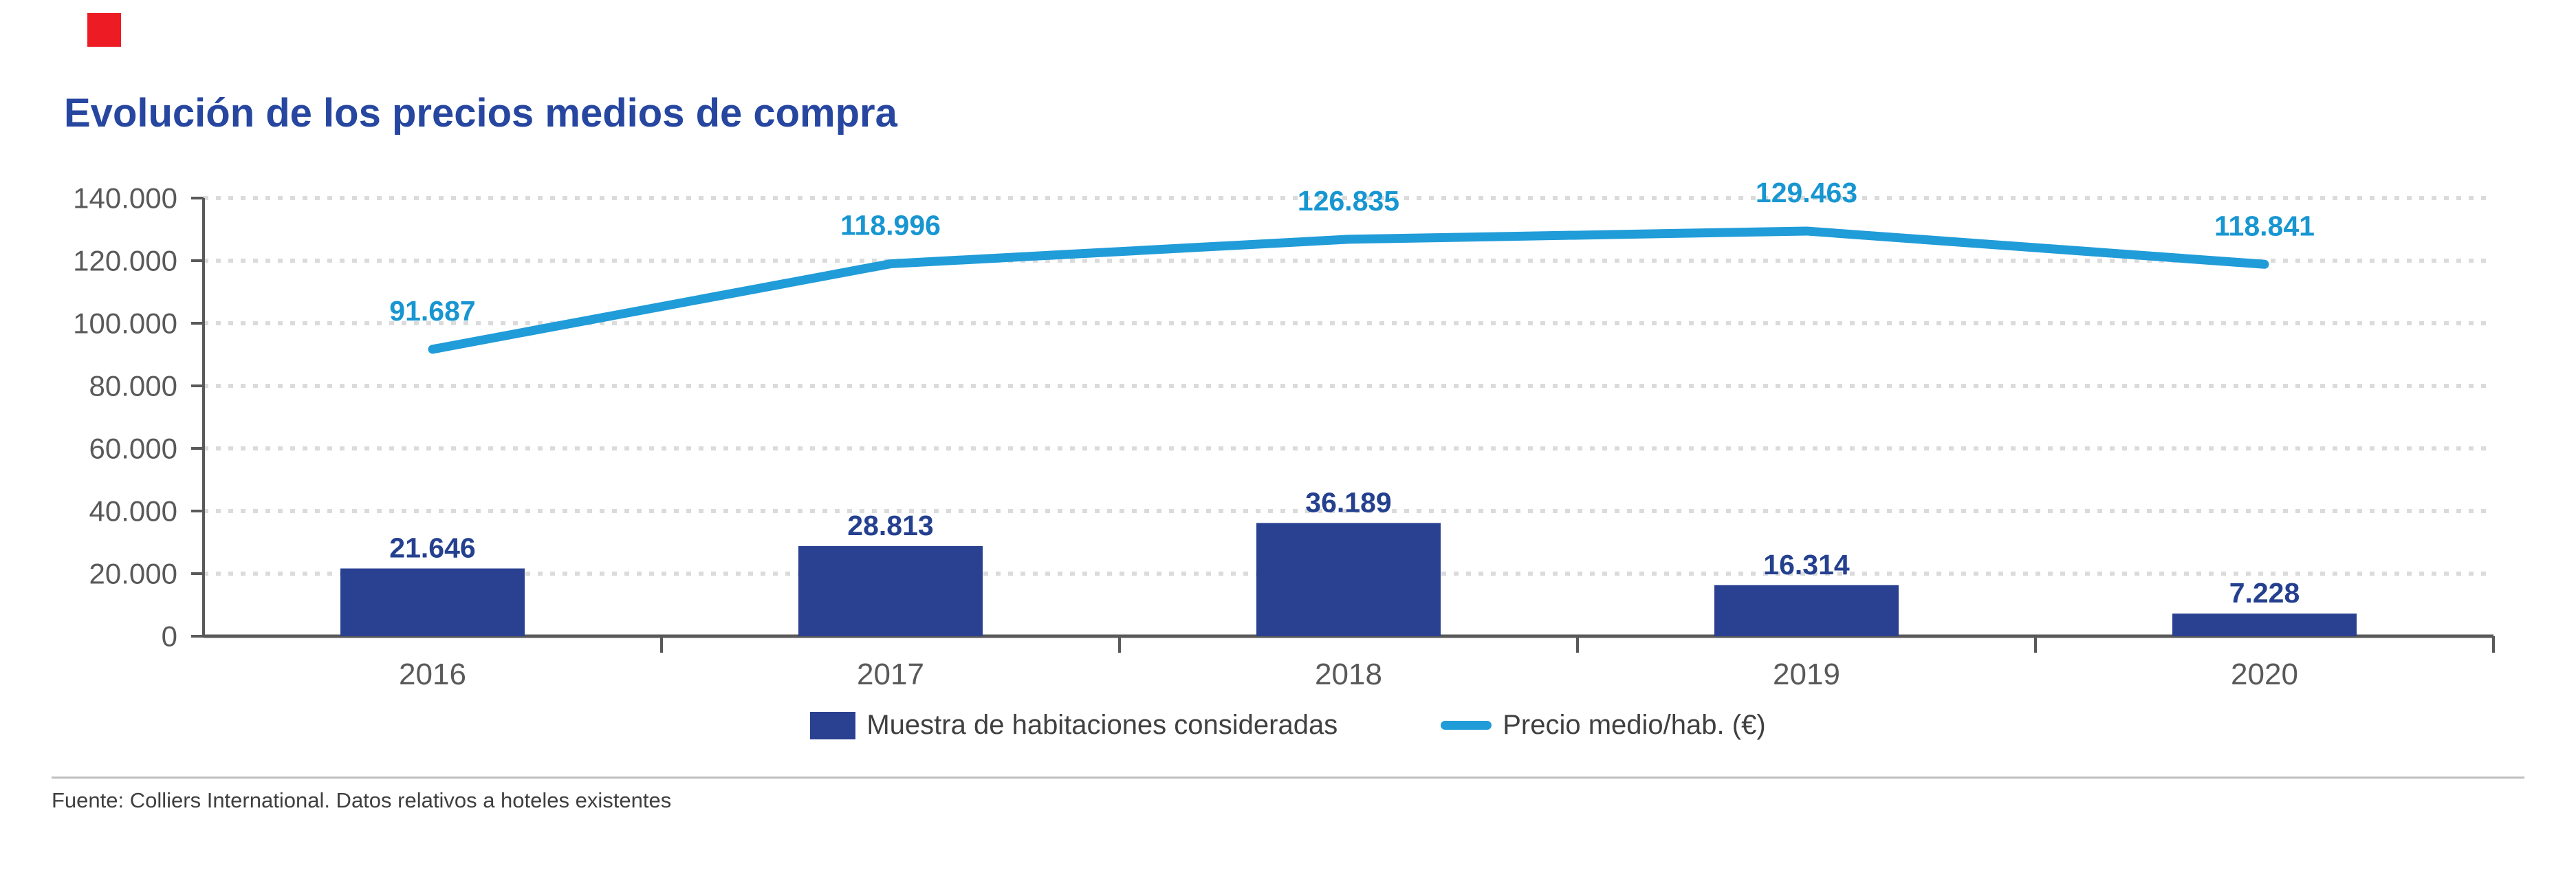 Image resolution: width=2576 pixels, height=879 pixels. I want to click on line-label-2018: 126.835, so click(1348, 201).